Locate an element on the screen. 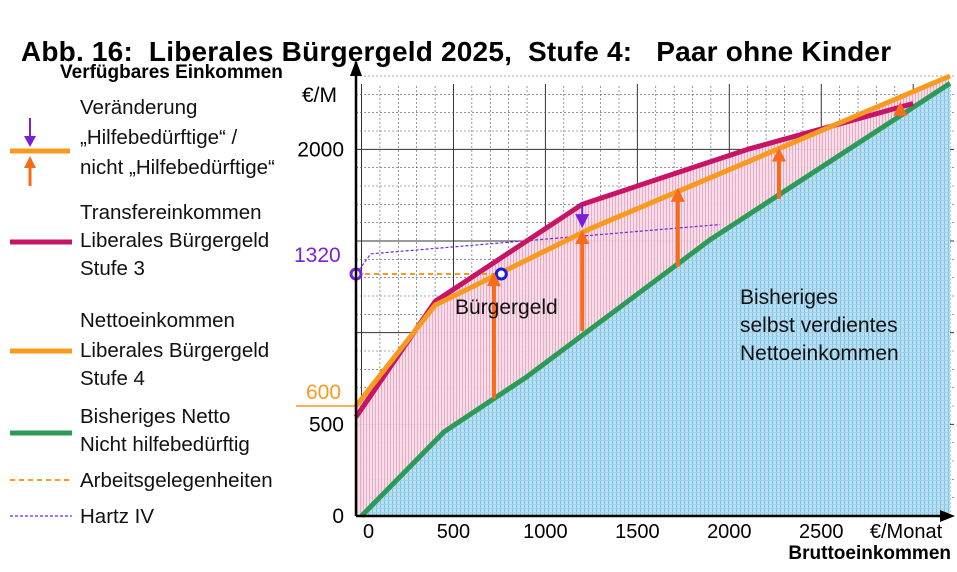  value-600: 600 is located at coordinates (324, 392).